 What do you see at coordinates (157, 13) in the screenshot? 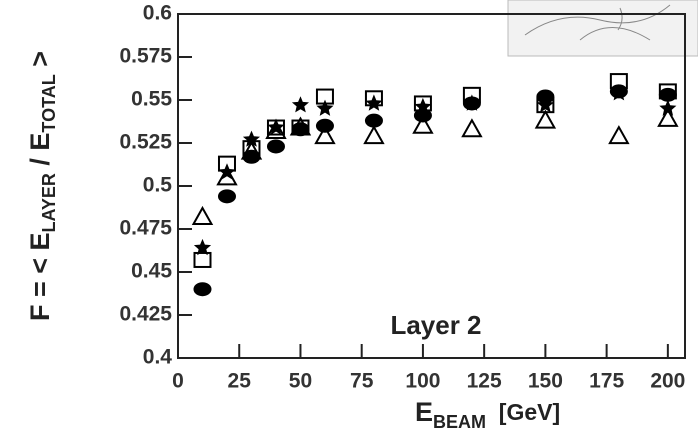
I see `y-tick-label: 0.6` at bounding box center [157, 13].